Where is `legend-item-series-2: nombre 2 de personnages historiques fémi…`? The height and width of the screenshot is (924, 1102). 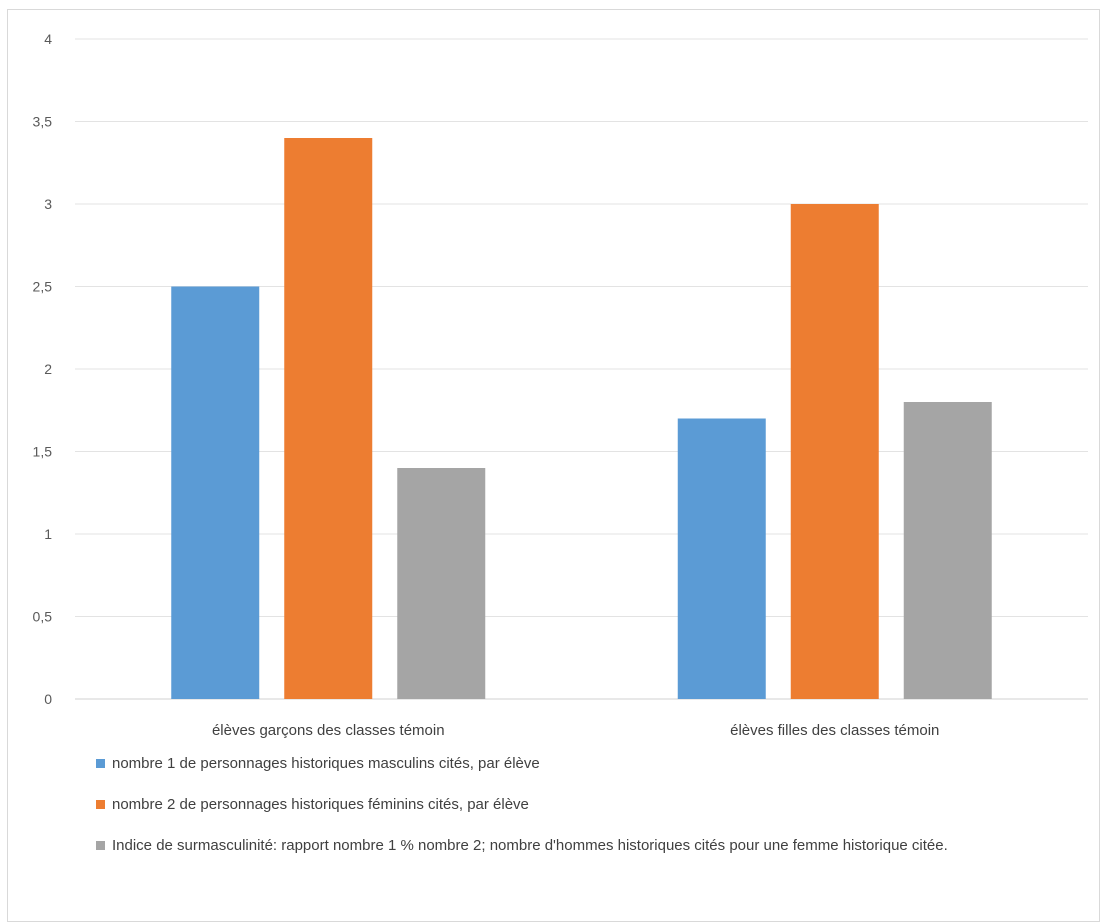 legend-item-series-2: nombre 2 de personnages historiques fémi… is located at coordinates (586, 804).